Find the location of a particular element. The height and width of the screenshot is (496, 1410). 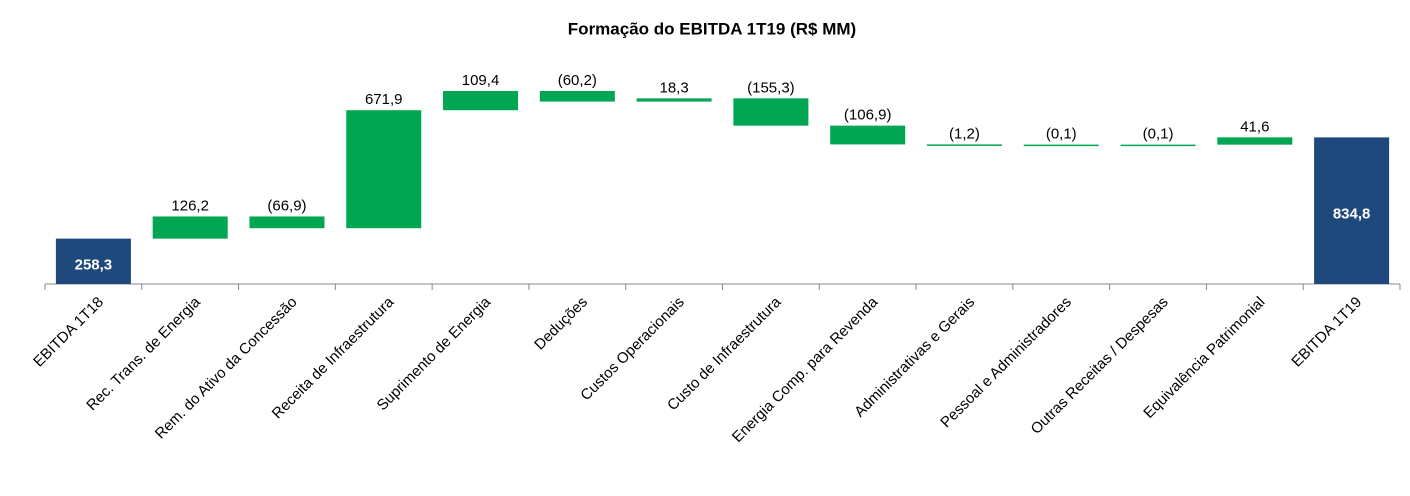

x-tick-group: EBITDA 1T18 is located at coordinates (68, 332).